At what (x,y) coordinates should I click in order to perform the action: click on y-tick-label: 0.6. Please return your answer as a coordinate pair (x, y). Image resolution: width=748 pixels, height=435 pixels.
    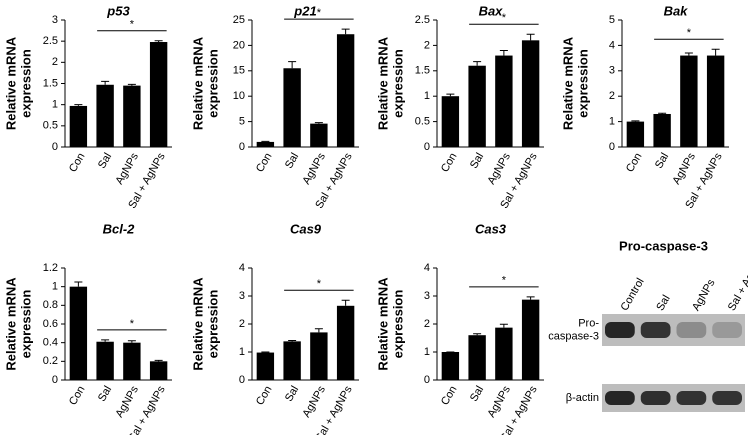
    Looking at the image, I should click on (50, 324).